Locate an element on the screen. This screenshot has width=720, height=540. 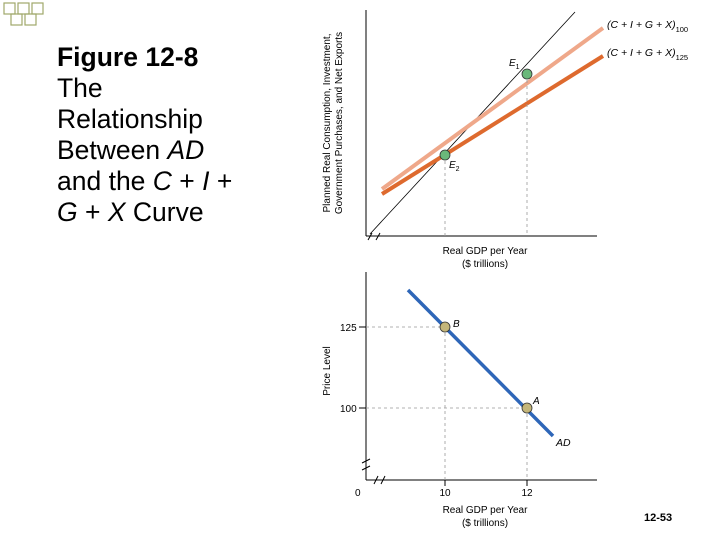
title-line: Between AD is located at coordinates (177, 150).